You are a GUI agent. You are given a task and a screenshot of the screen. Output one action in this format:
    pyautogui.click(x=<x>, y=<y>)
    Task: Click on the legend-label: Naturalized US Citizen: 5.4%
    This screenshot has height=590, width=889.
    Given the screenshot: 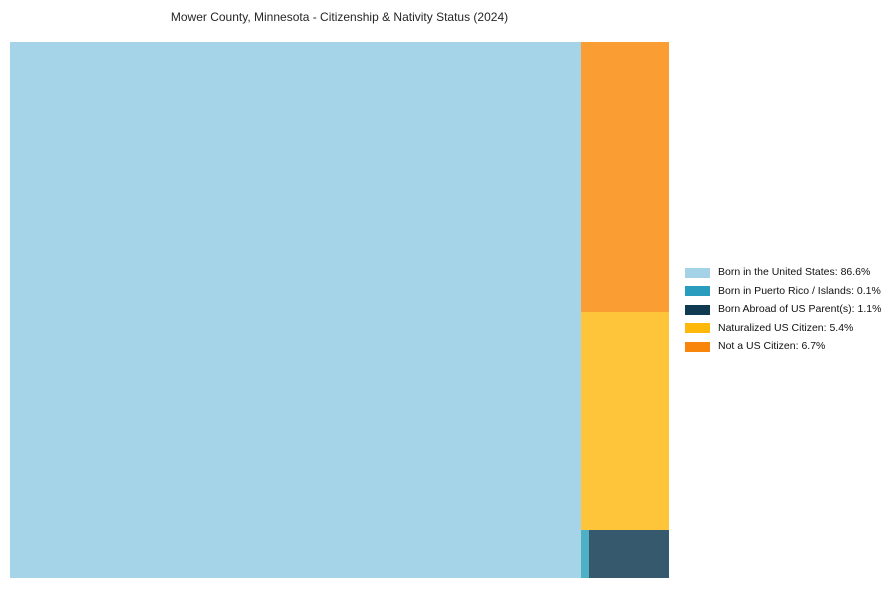 What is the action you would take?
    pyautogui.click(x=786, y=327)
    